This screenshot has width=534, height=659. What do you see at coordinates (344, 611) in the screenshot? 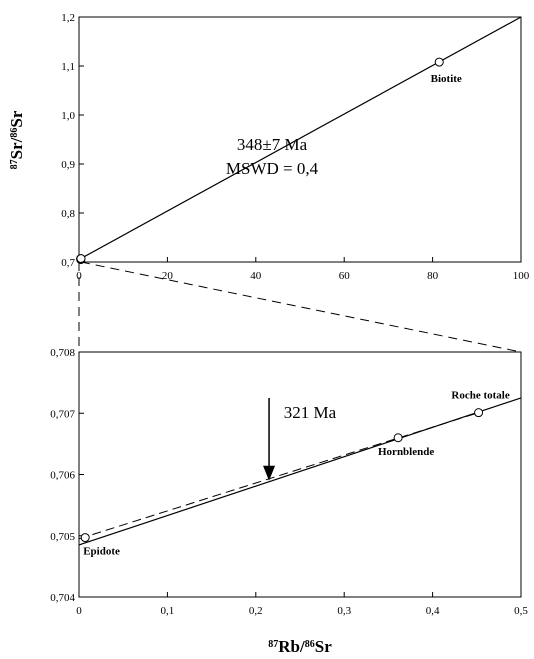
I see `lower-x-tick-label: 0,3` at bounding box center [344, 611].